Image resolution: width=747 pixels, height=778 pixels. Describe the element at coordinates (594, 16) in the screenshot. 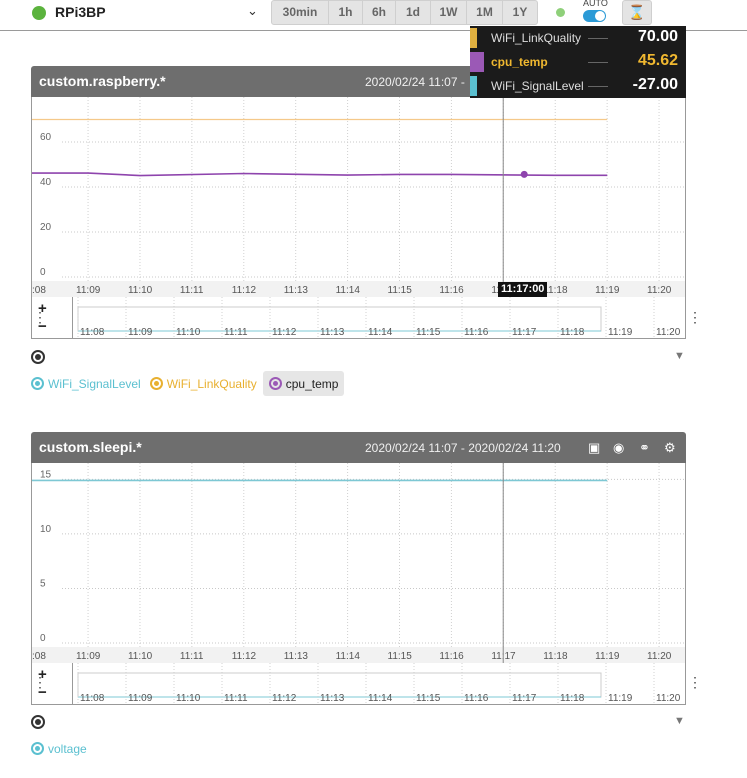

I see `auto-refresh-toggle` at that location.